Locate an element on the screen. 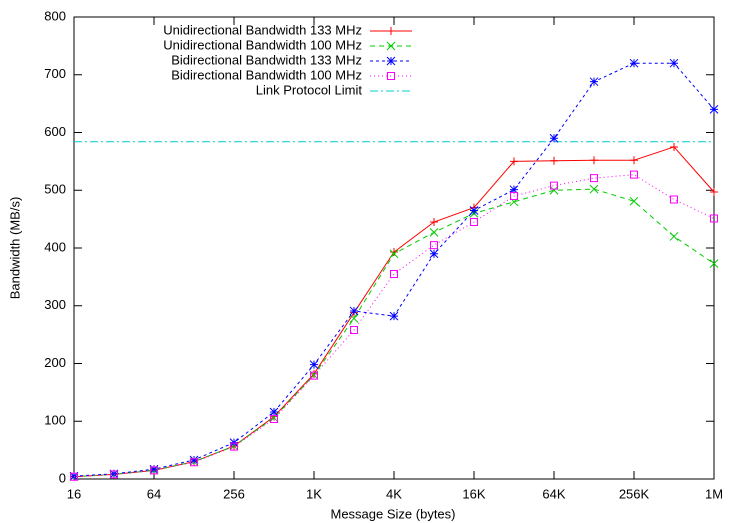  x-tick-label: 1K is located at coordinates (314, 493).